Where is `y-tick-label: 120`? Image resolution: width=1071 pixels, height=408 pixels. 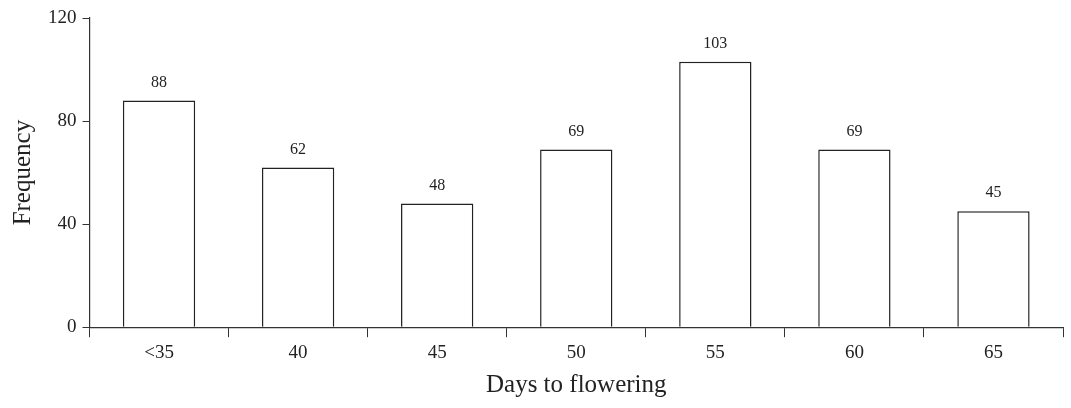
y-tick-label: 120 is located at coordinates (62, 16).